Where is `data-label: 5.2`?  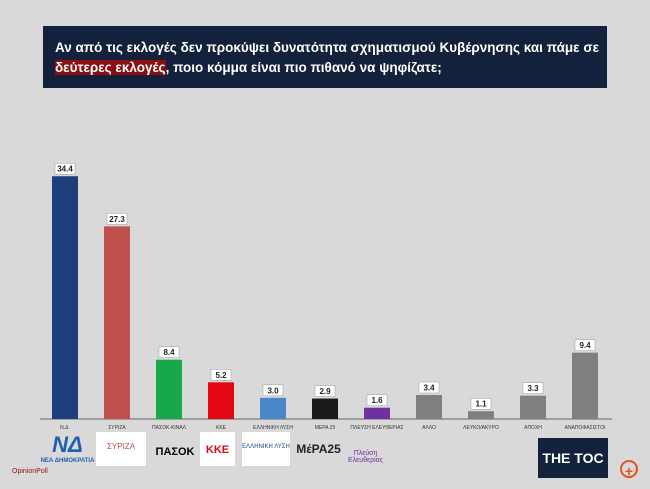
data-label: 5.2 is located at coordinates (221, 375).